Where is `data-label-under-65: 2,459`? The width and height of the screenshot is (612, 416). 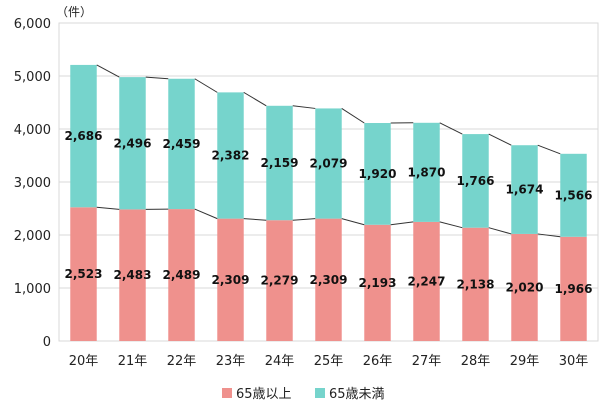
data-label-under-65: 2,459 is located at coordinates (182, 144).